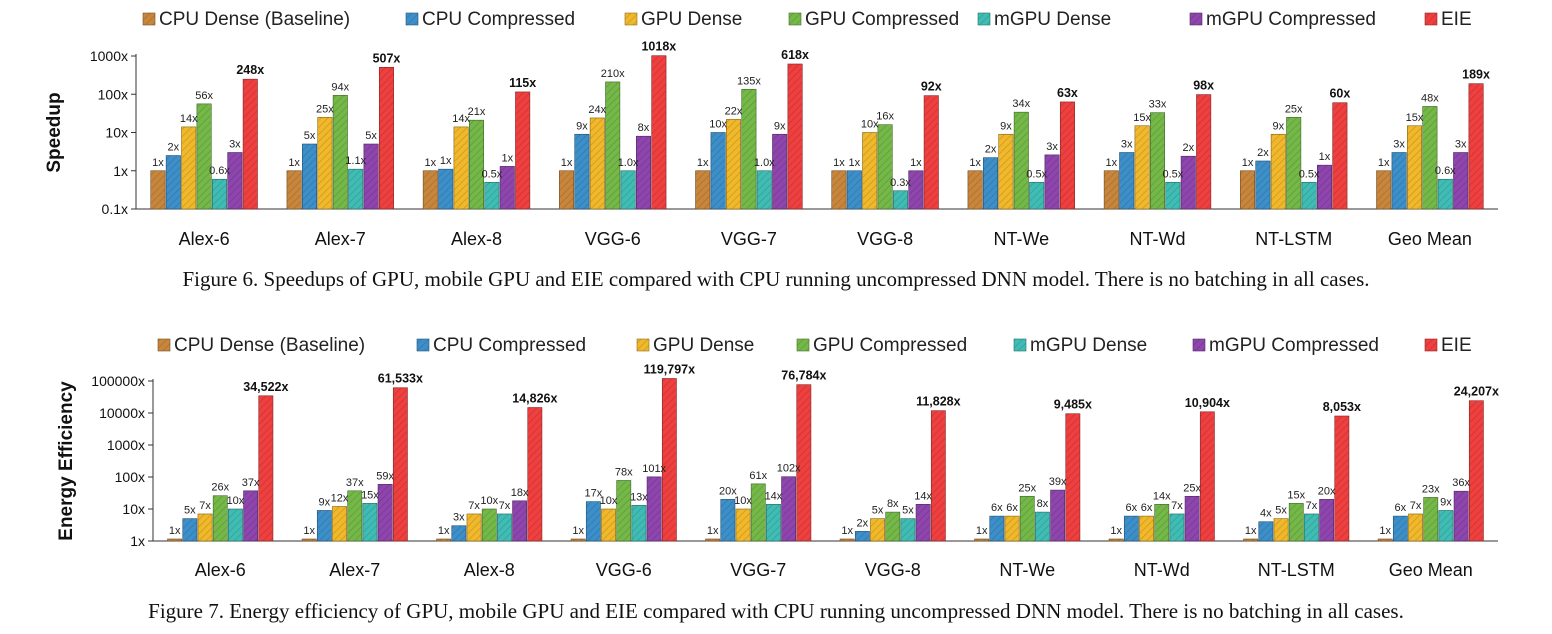 This screenshot has height=634, width=1552. Describe the element at coordinates (254, 19) in the screenshot. I see `legend-label: CPU Dense (Baseline)` at that location.